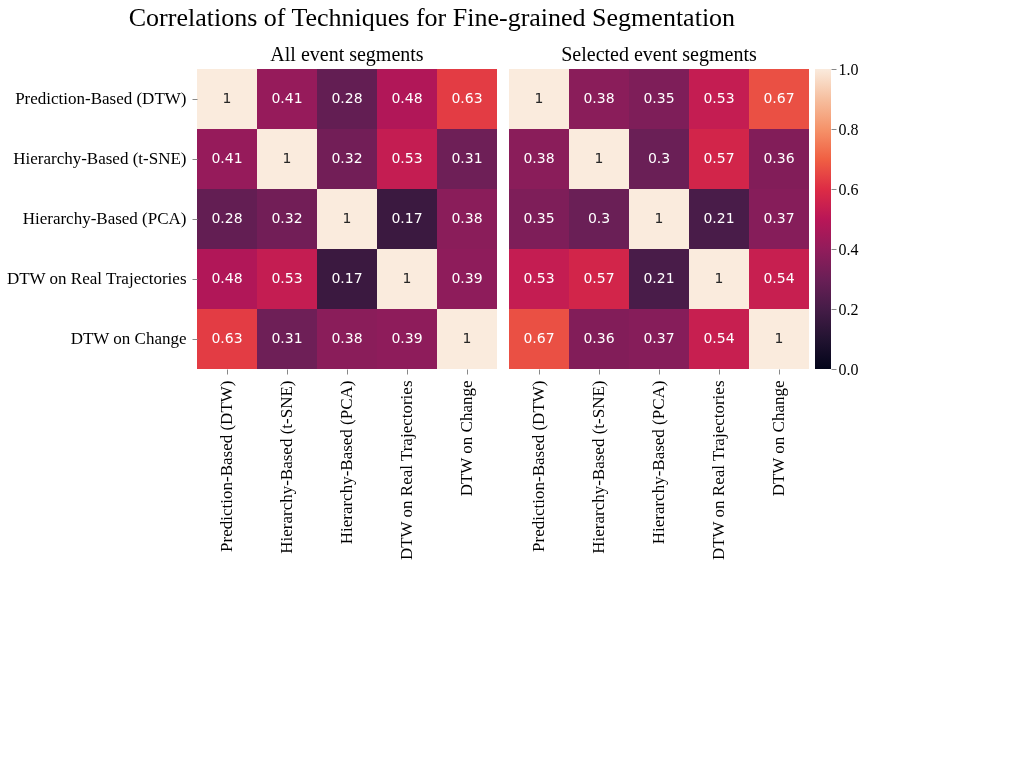  I want to click on color-bar-label: 0.8, so click(848, 129).